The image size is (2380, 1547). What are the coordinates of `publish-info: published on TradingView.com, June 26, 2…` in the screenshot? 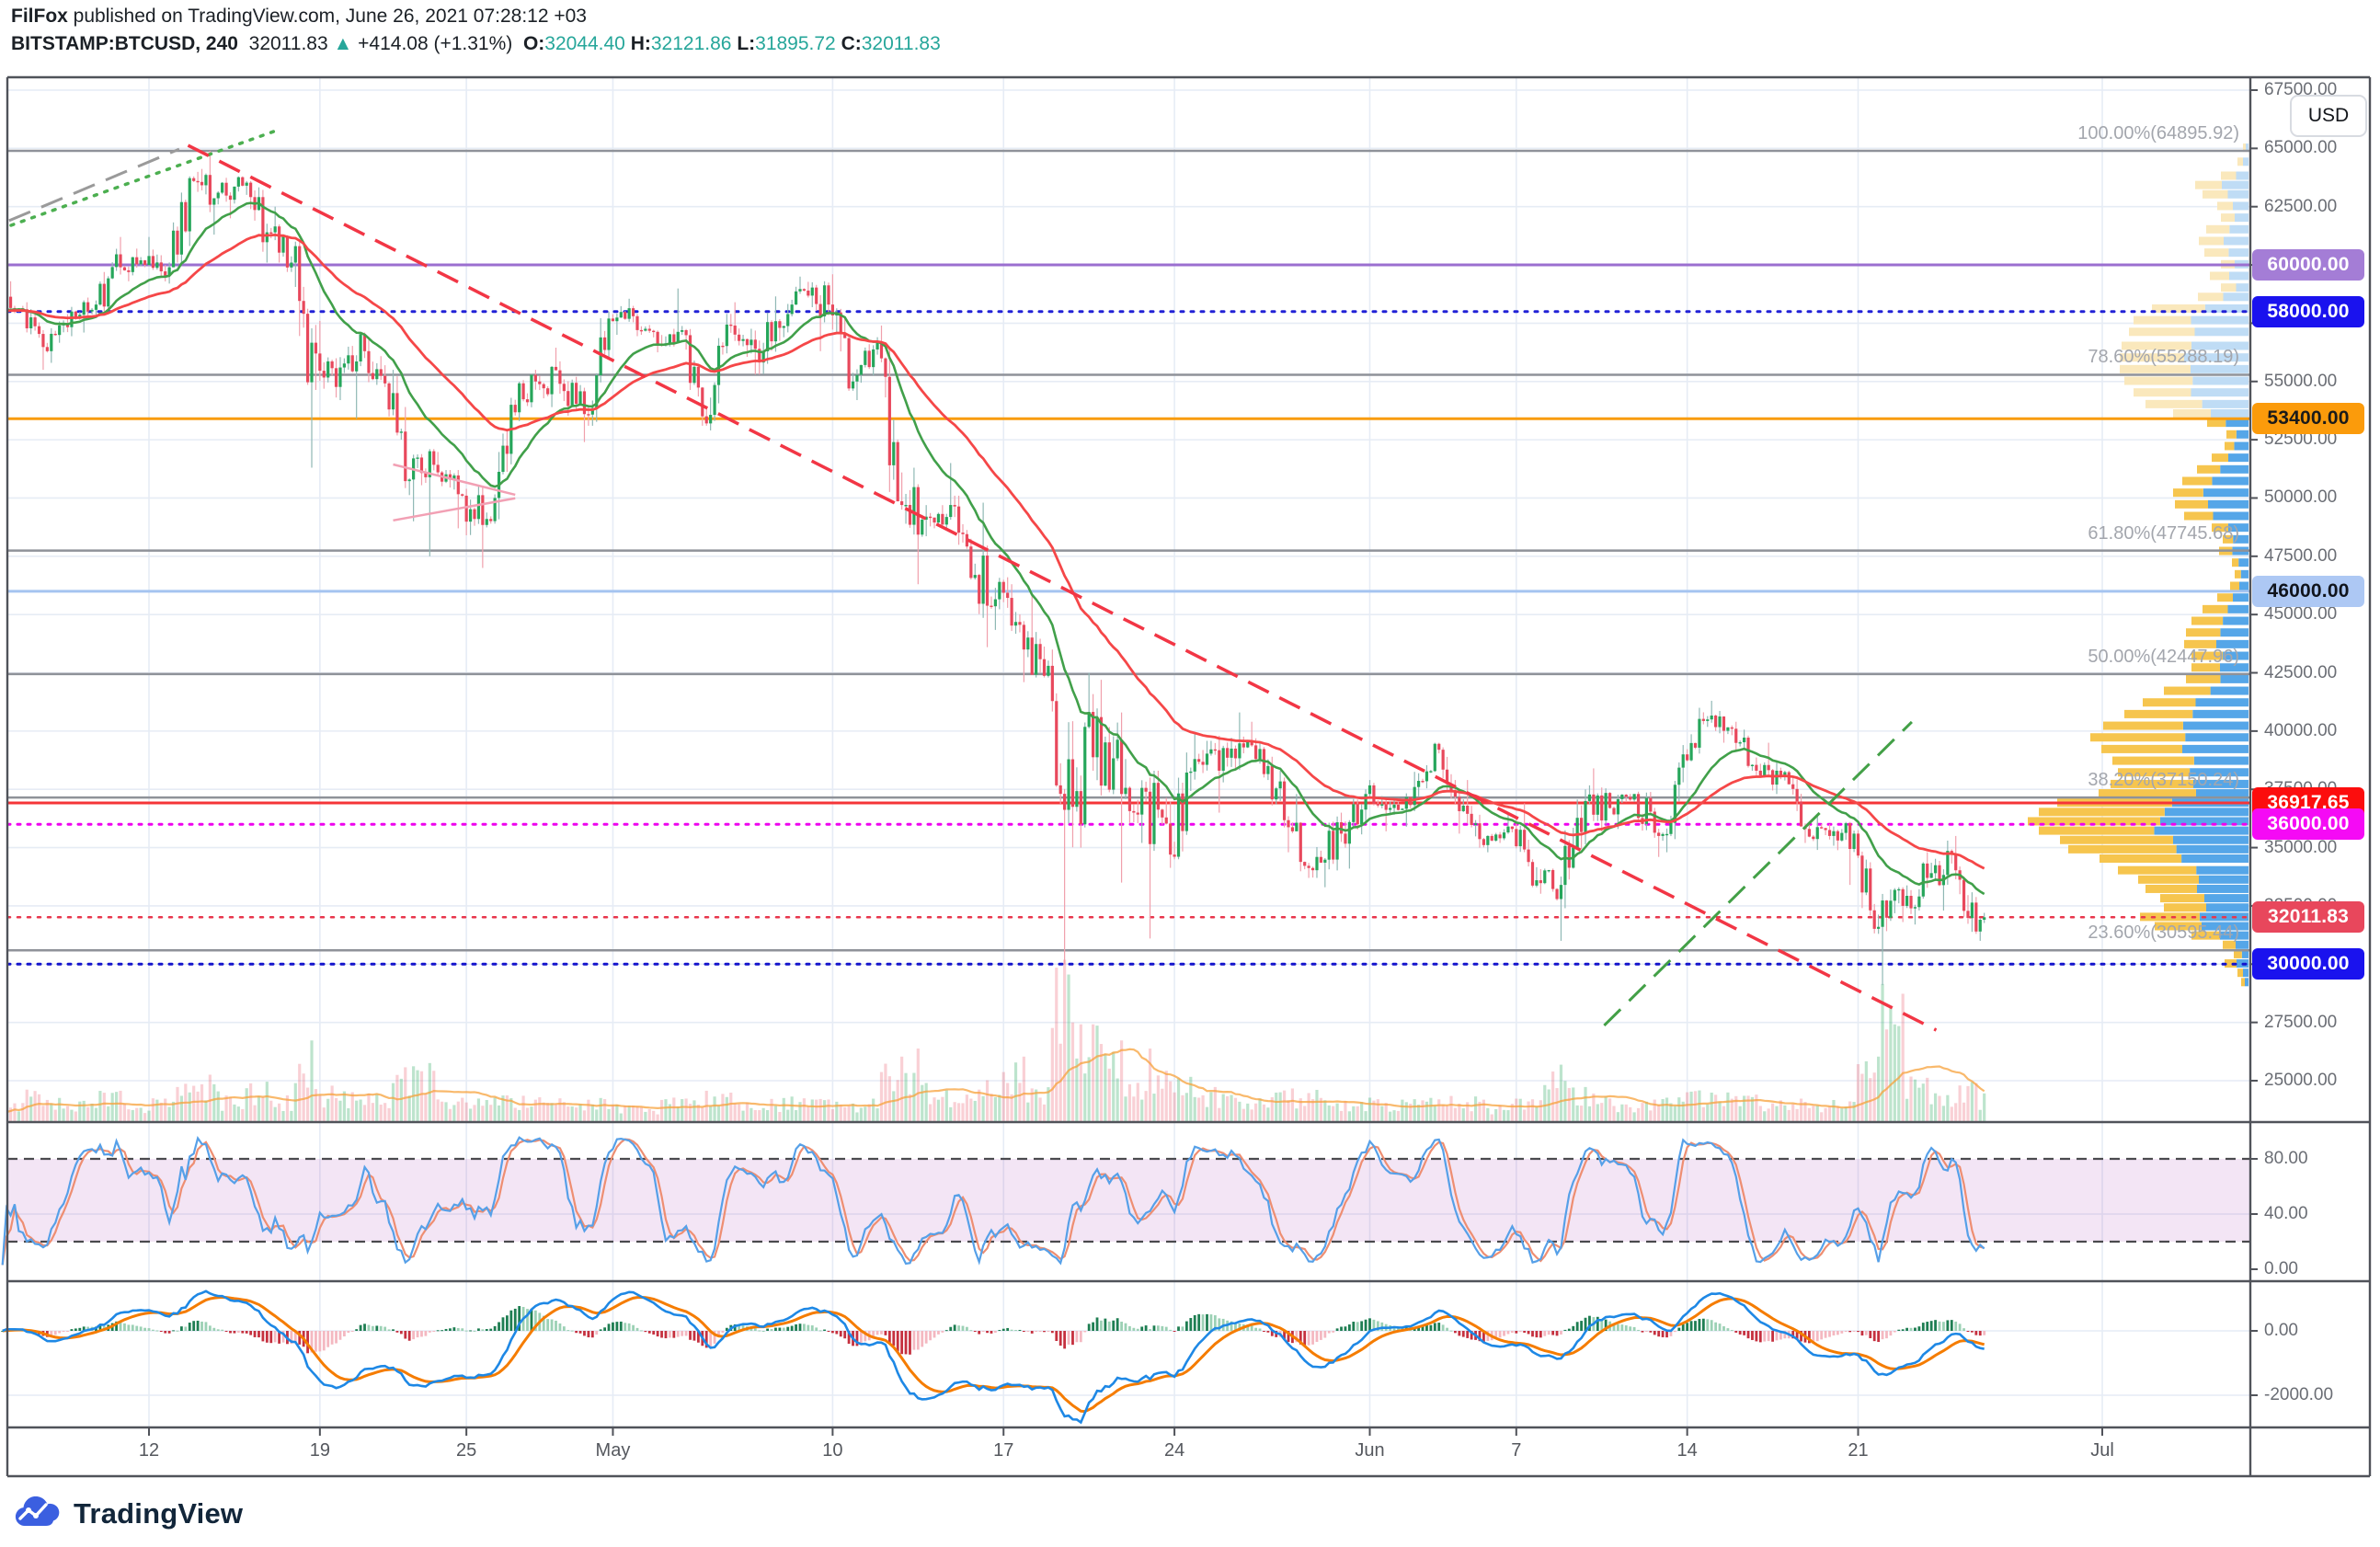 It's located at (327, 16).